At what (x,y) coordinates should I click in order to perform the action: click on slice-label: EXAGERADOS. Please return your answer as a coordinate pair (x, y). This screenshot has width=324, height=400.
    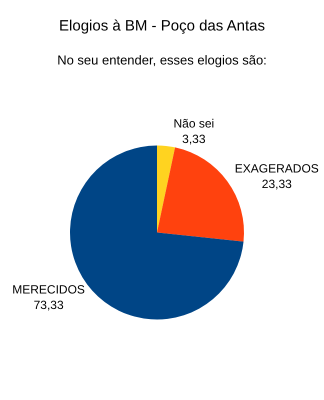
    Looking at the image, I should click on (276, 168).